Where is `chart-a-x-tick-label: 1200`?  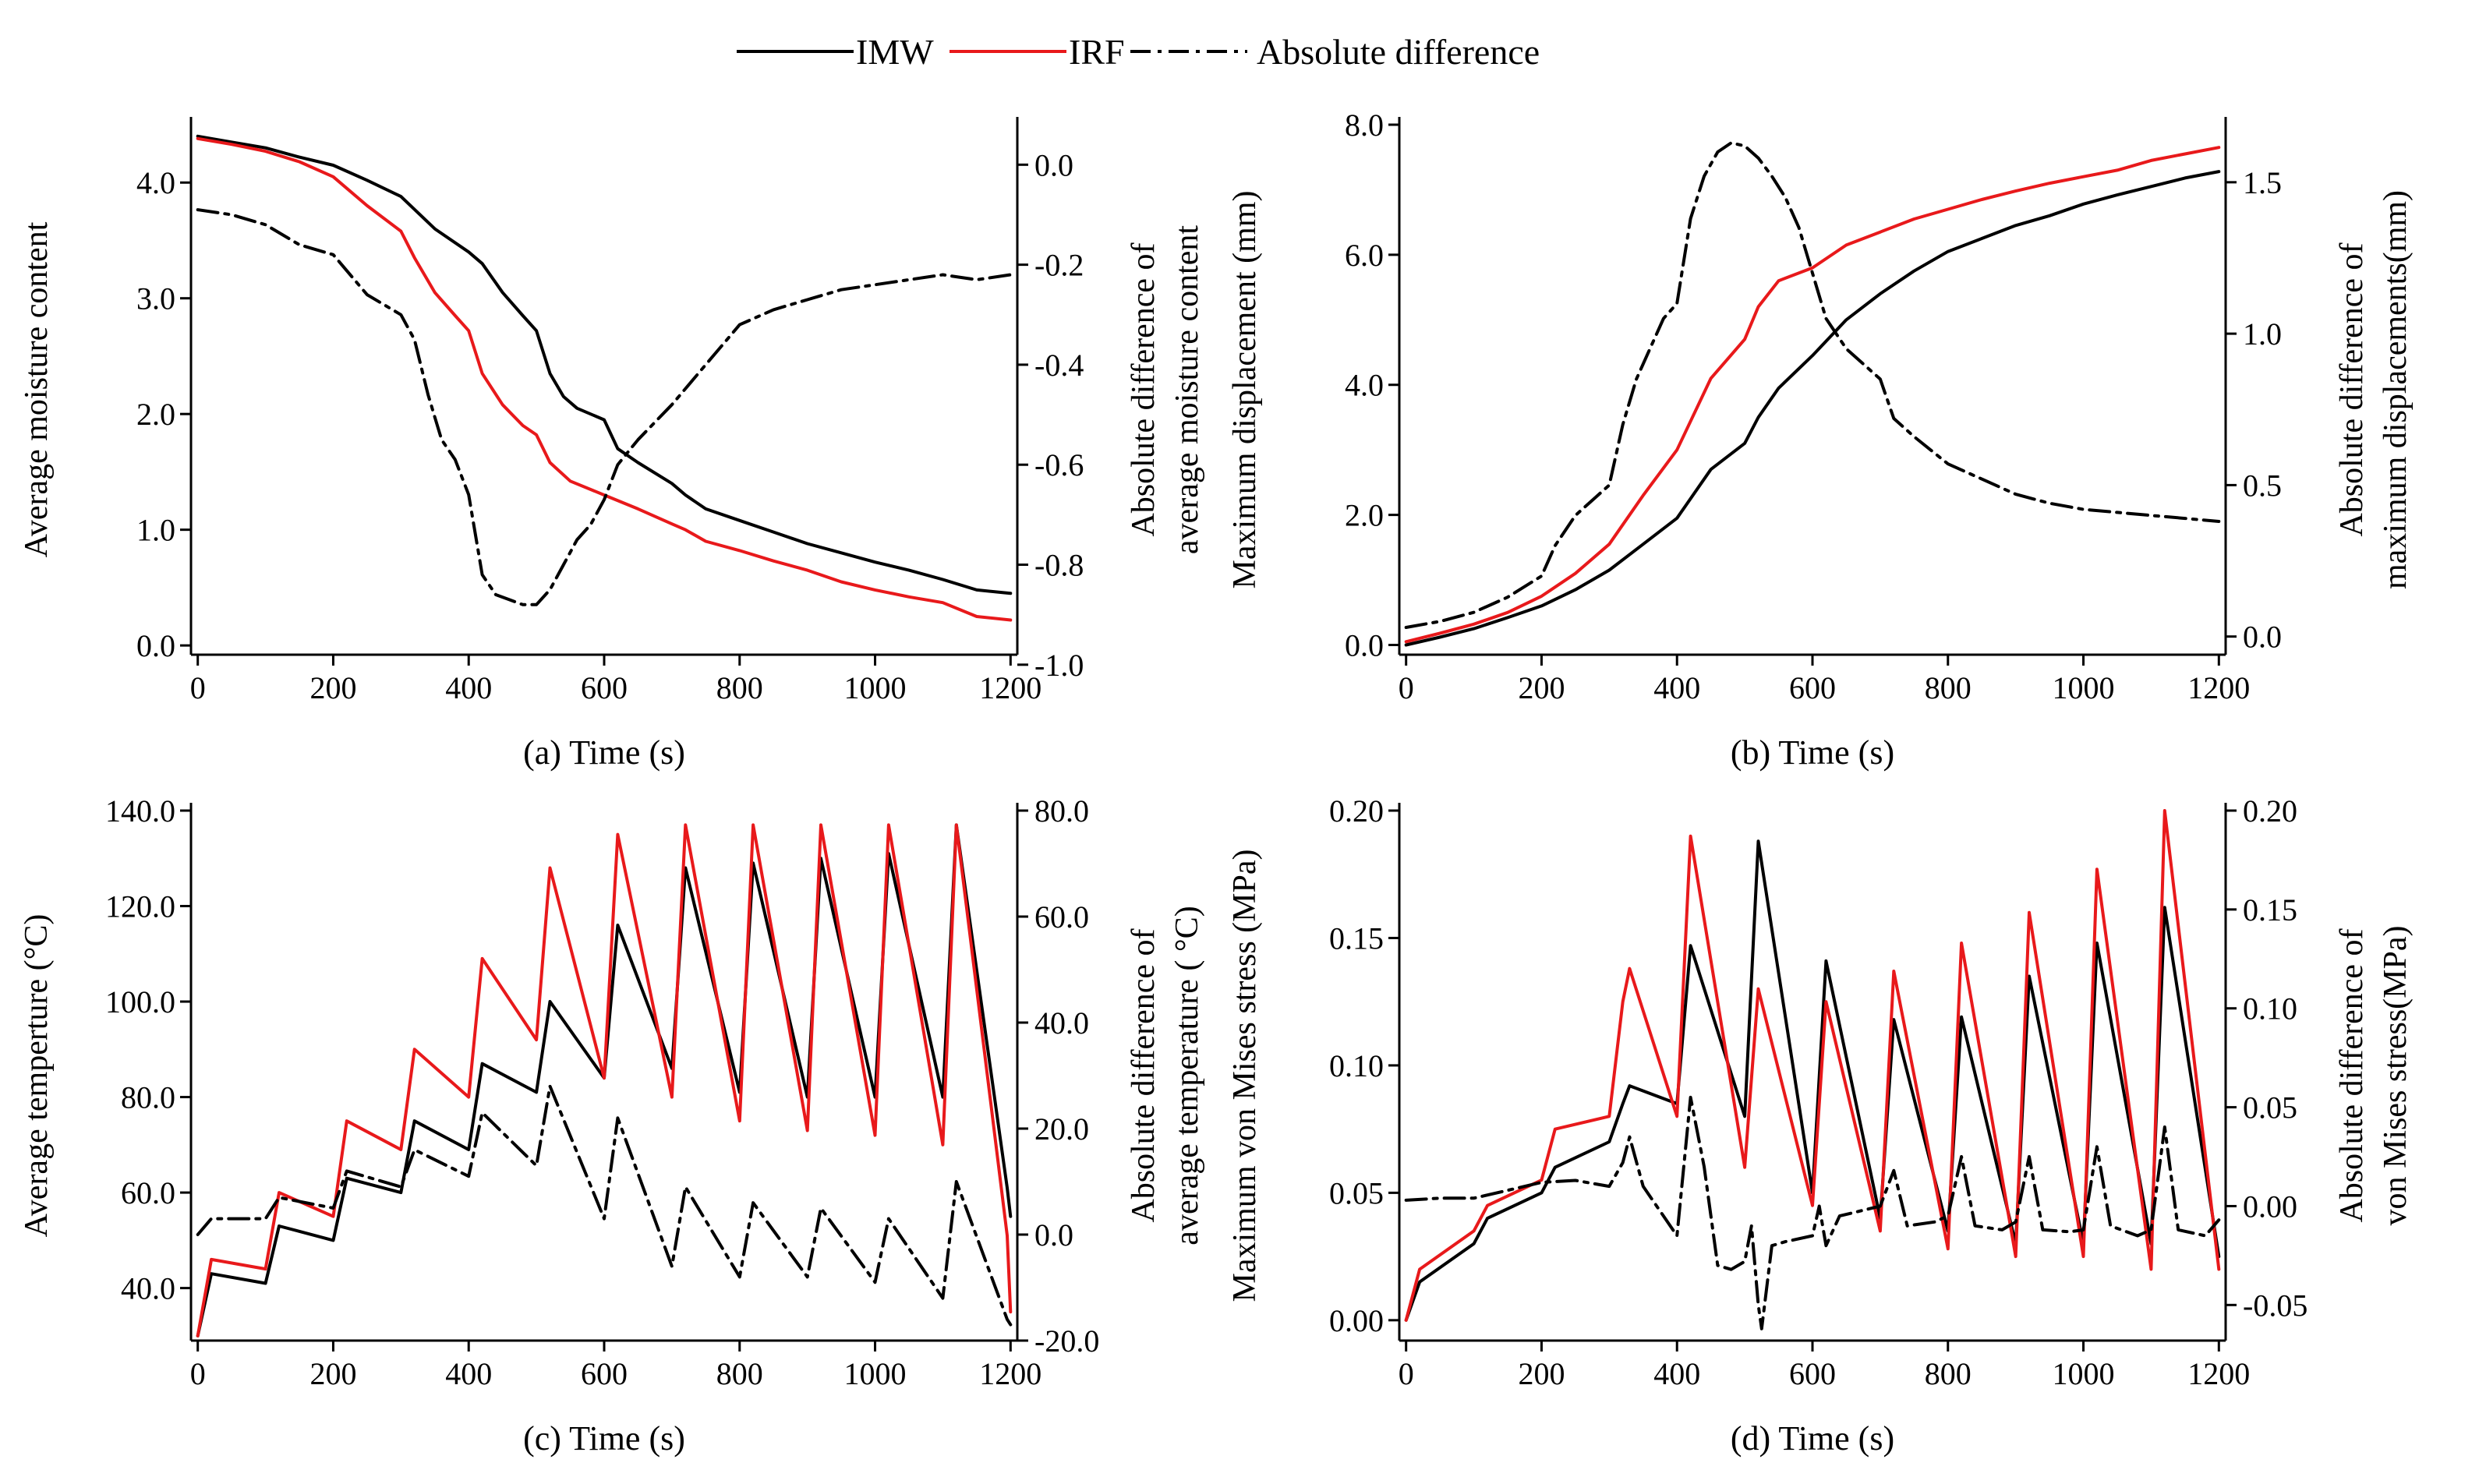 chart-a-x-tick-label: 1200 is located at coordinates (1010, 687).